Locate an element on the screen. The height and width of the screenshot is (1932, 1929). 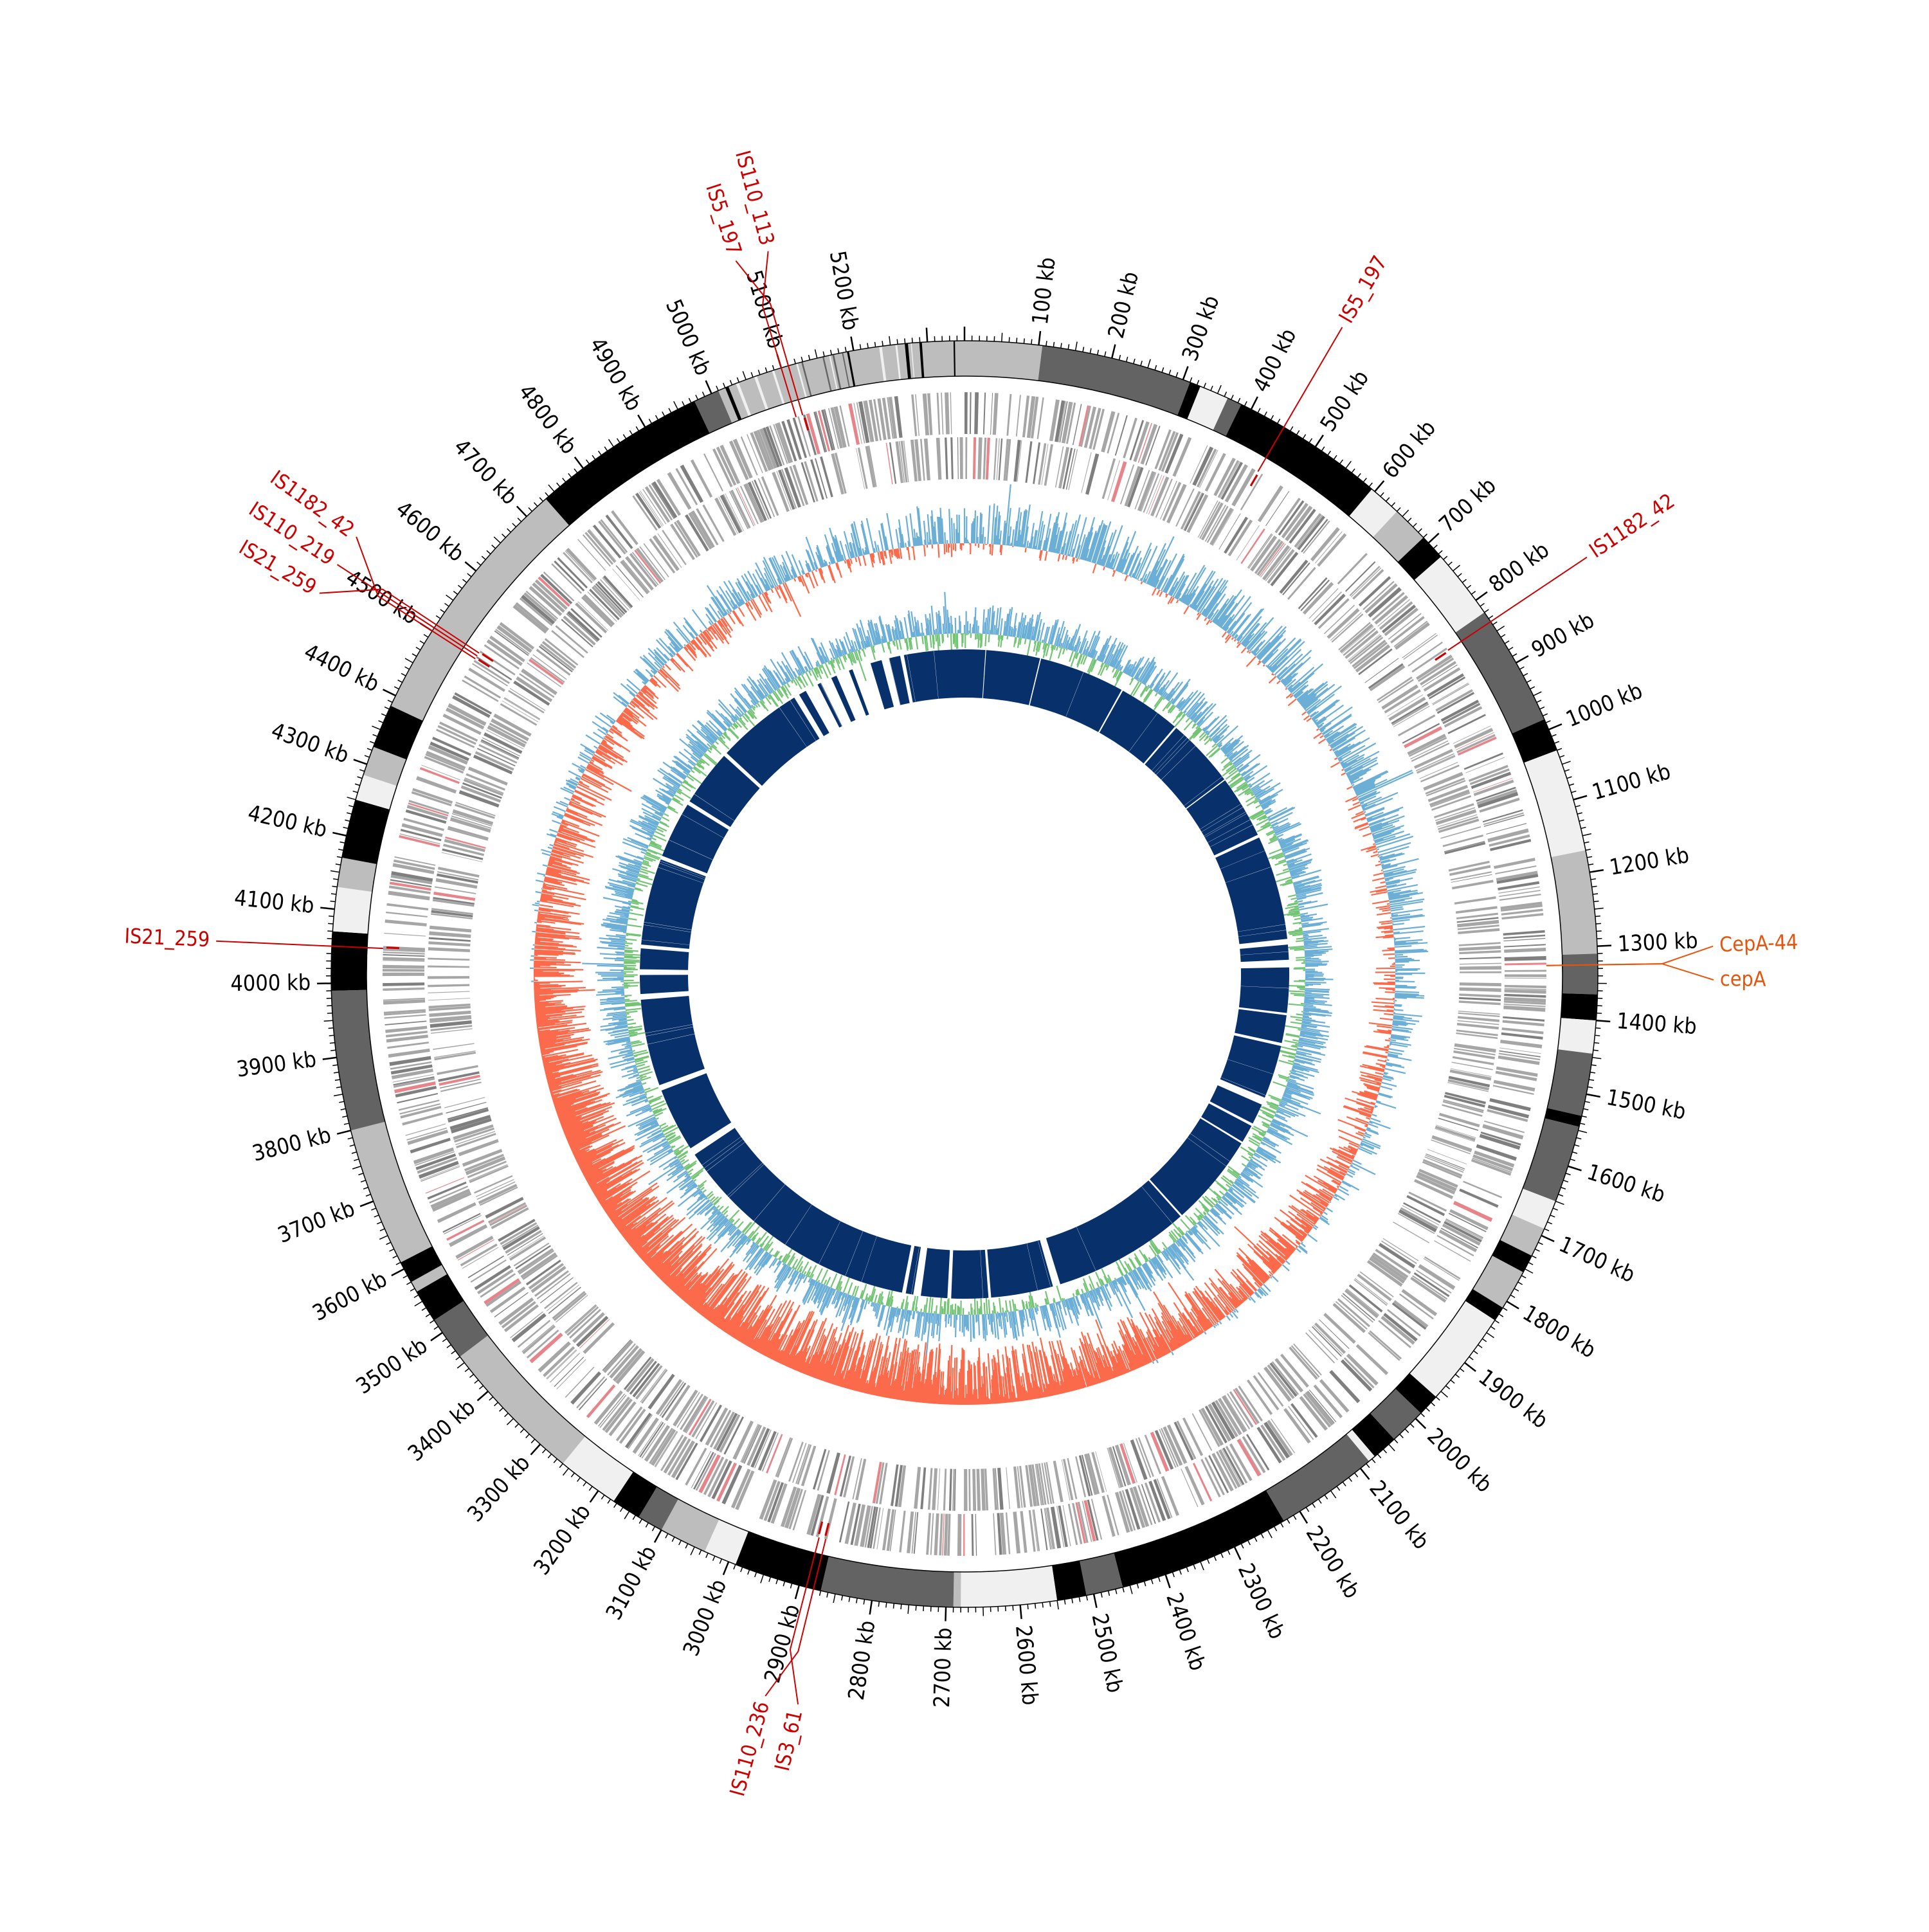
scale-tick-label: 5100 kb is located at coordinates (764, 309).